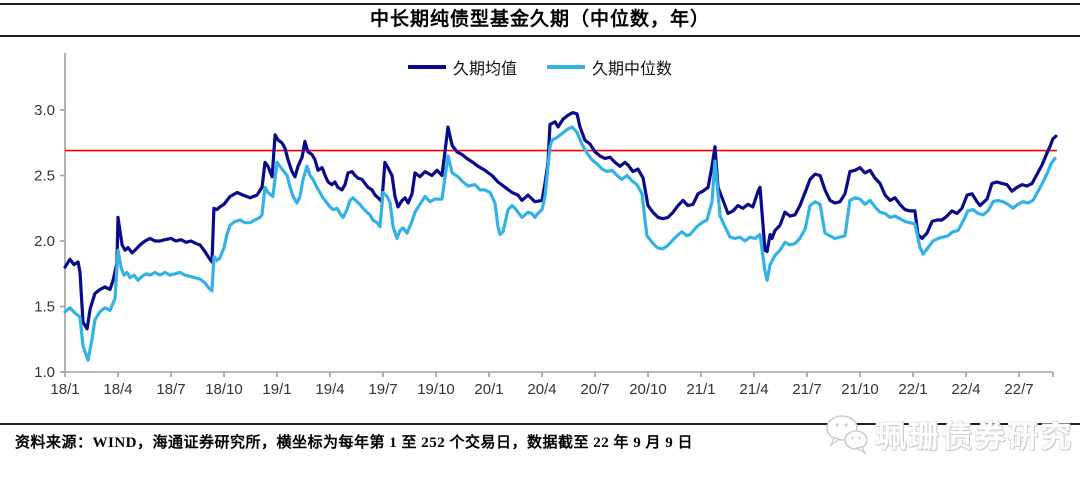 This screenshot has width=1080, height=484. What do you see at coordinates (64, 389) in the screenshot?
I see `x-tick-label: 18/1` at bounding box center [64, 389].